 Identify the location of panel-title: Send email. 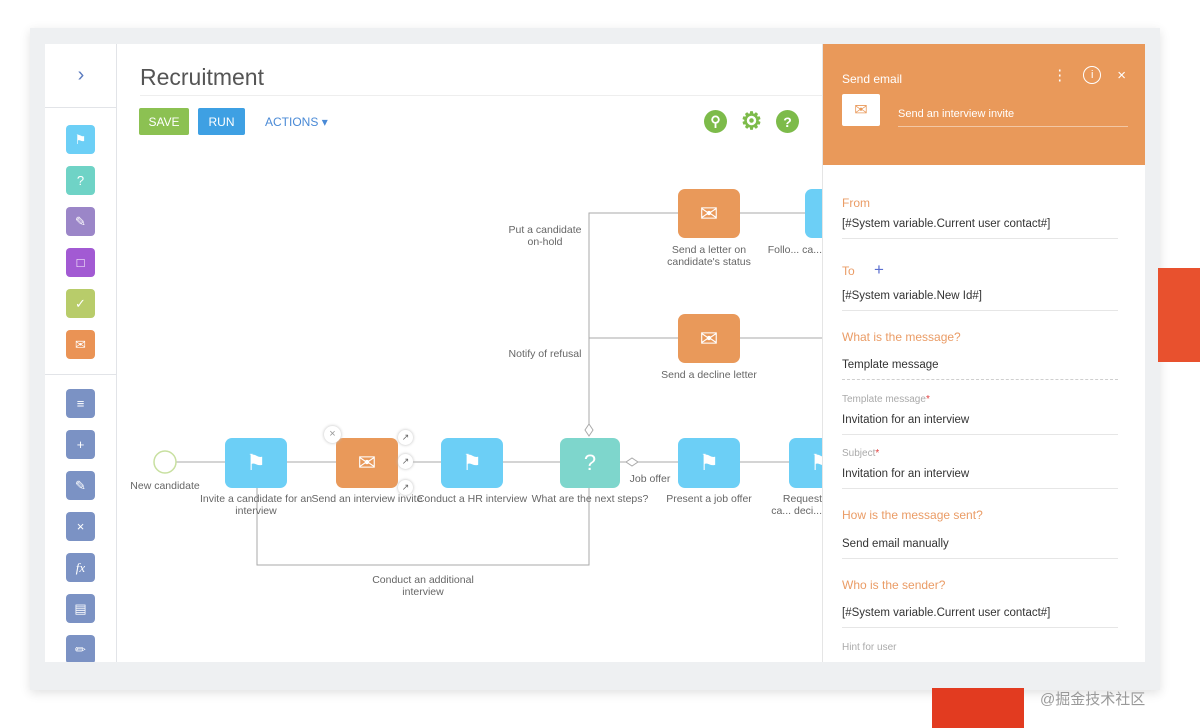
(872, 79).